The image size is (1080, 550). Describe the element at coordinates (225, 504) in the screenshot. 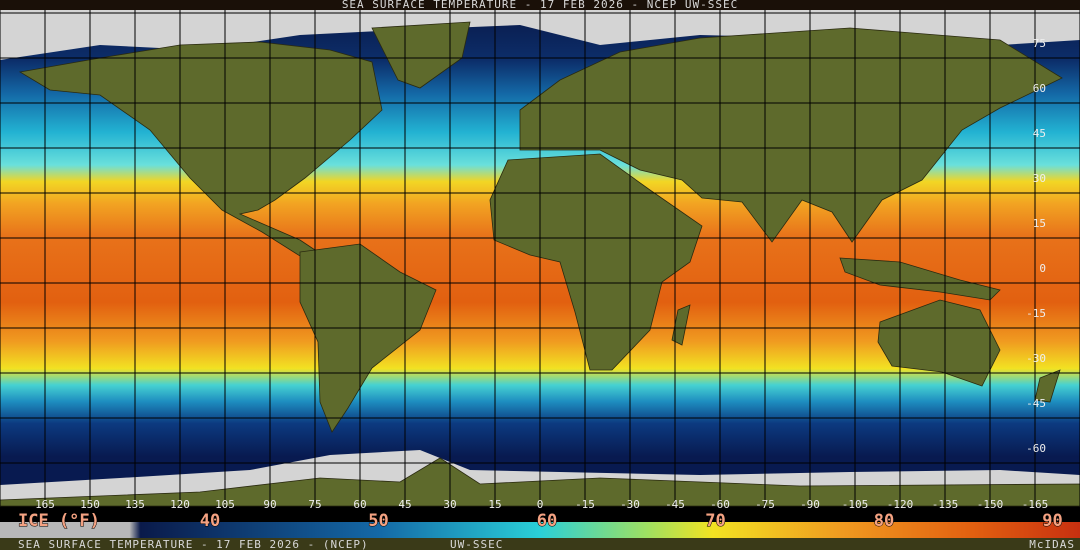

I see `longitude-label: 105` at that location.